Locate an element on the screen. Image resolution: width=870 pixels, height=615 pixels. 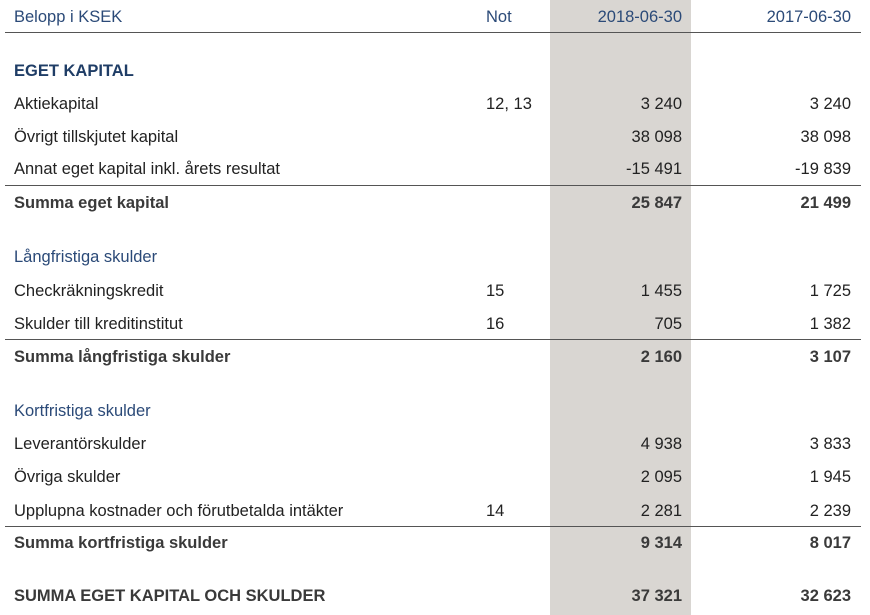
row-value-2018: 38 098 is located at coordinates (656, 137).